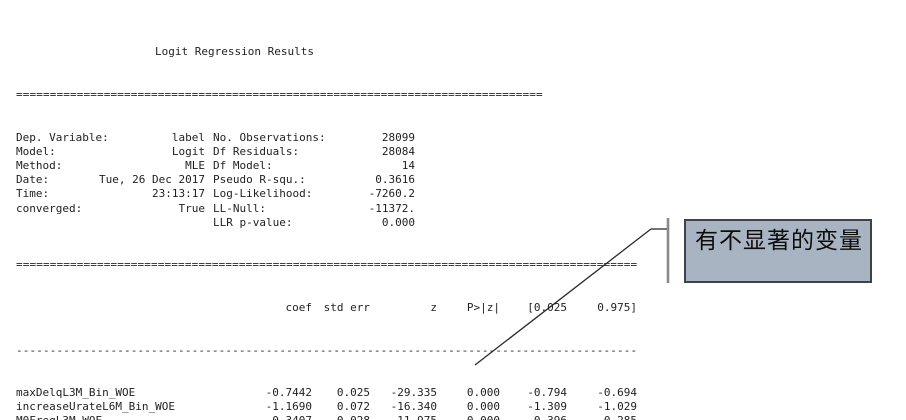 The image size is (906, 420). What do you see at coordinates (76, 393) in the screenshot?
I see `coef-variable-name: maxDelqL3M_Bin_WOE` at bounding box center [76, 393].